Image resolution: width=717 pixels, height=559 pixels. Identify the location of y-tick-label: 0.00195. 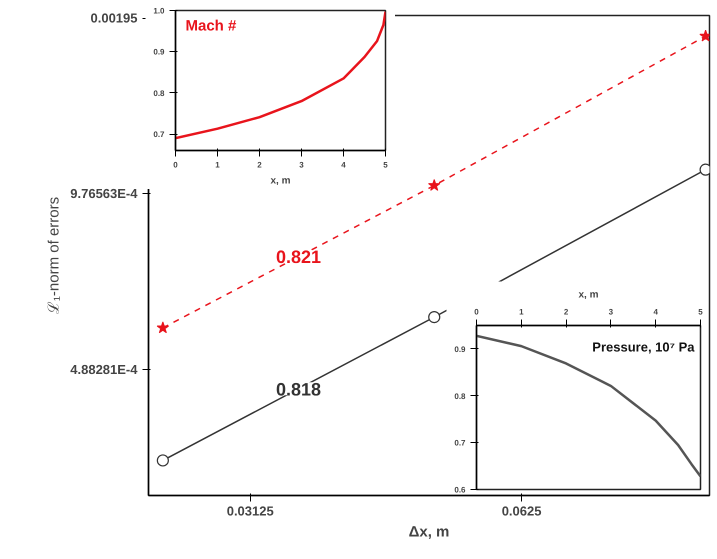
(114, 18).